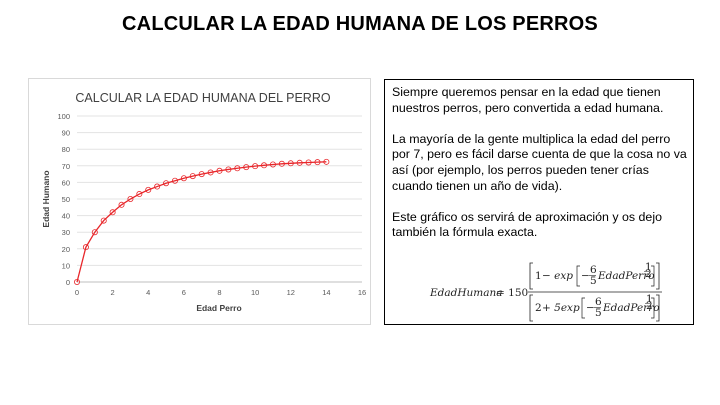 The image size is (720, 405). Describe the element at coordinates (648, 267) in the screenshot. I see `formula-num-exp-top: 1` at that location.